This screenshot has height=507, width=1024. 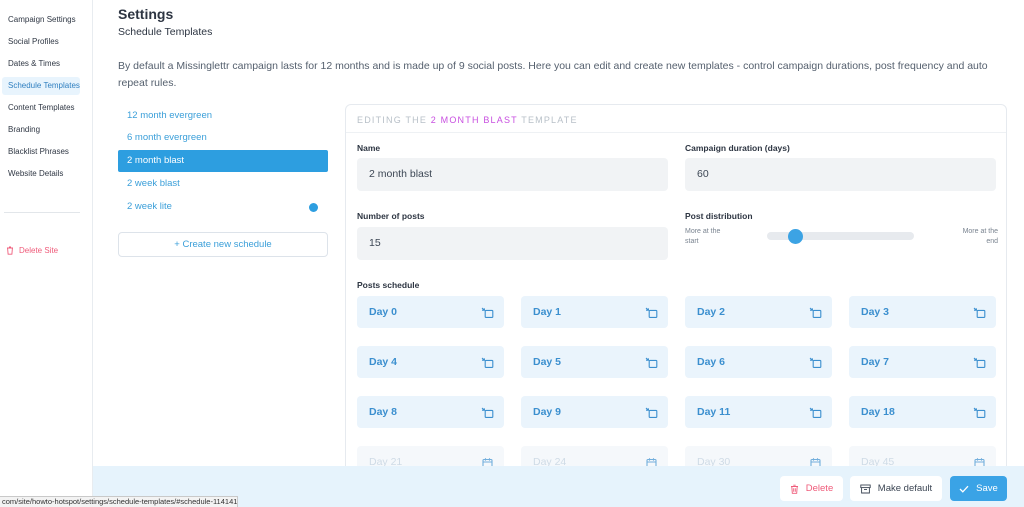 What do you see at coordinates (922, 412) in the screenshot?
I see `day-card: Day 18` at bounding box center [922, 412].